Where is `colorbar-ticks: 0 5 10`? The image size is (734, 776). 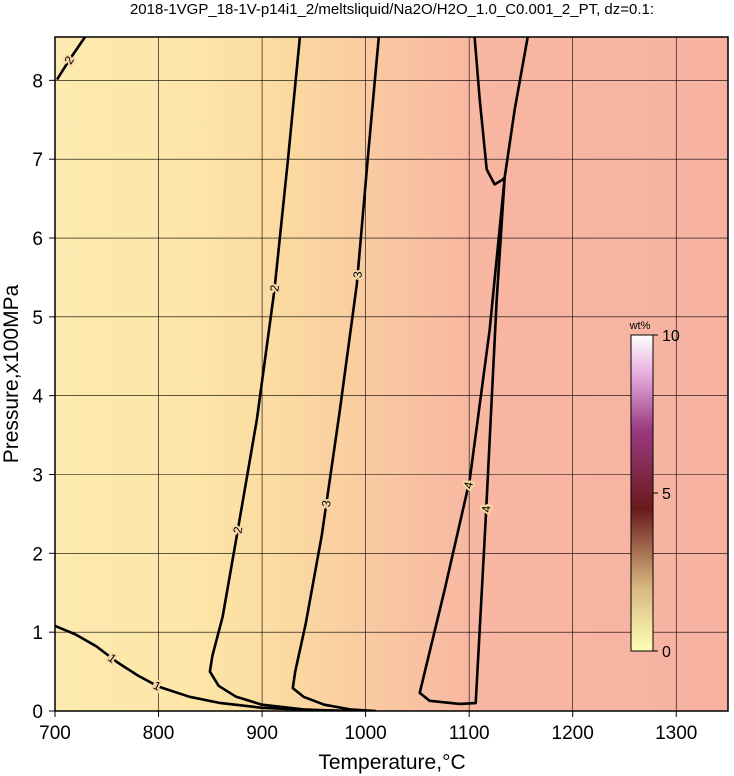 colorbar-ticks: 0 5 10 is located at coordinates (666, 494).